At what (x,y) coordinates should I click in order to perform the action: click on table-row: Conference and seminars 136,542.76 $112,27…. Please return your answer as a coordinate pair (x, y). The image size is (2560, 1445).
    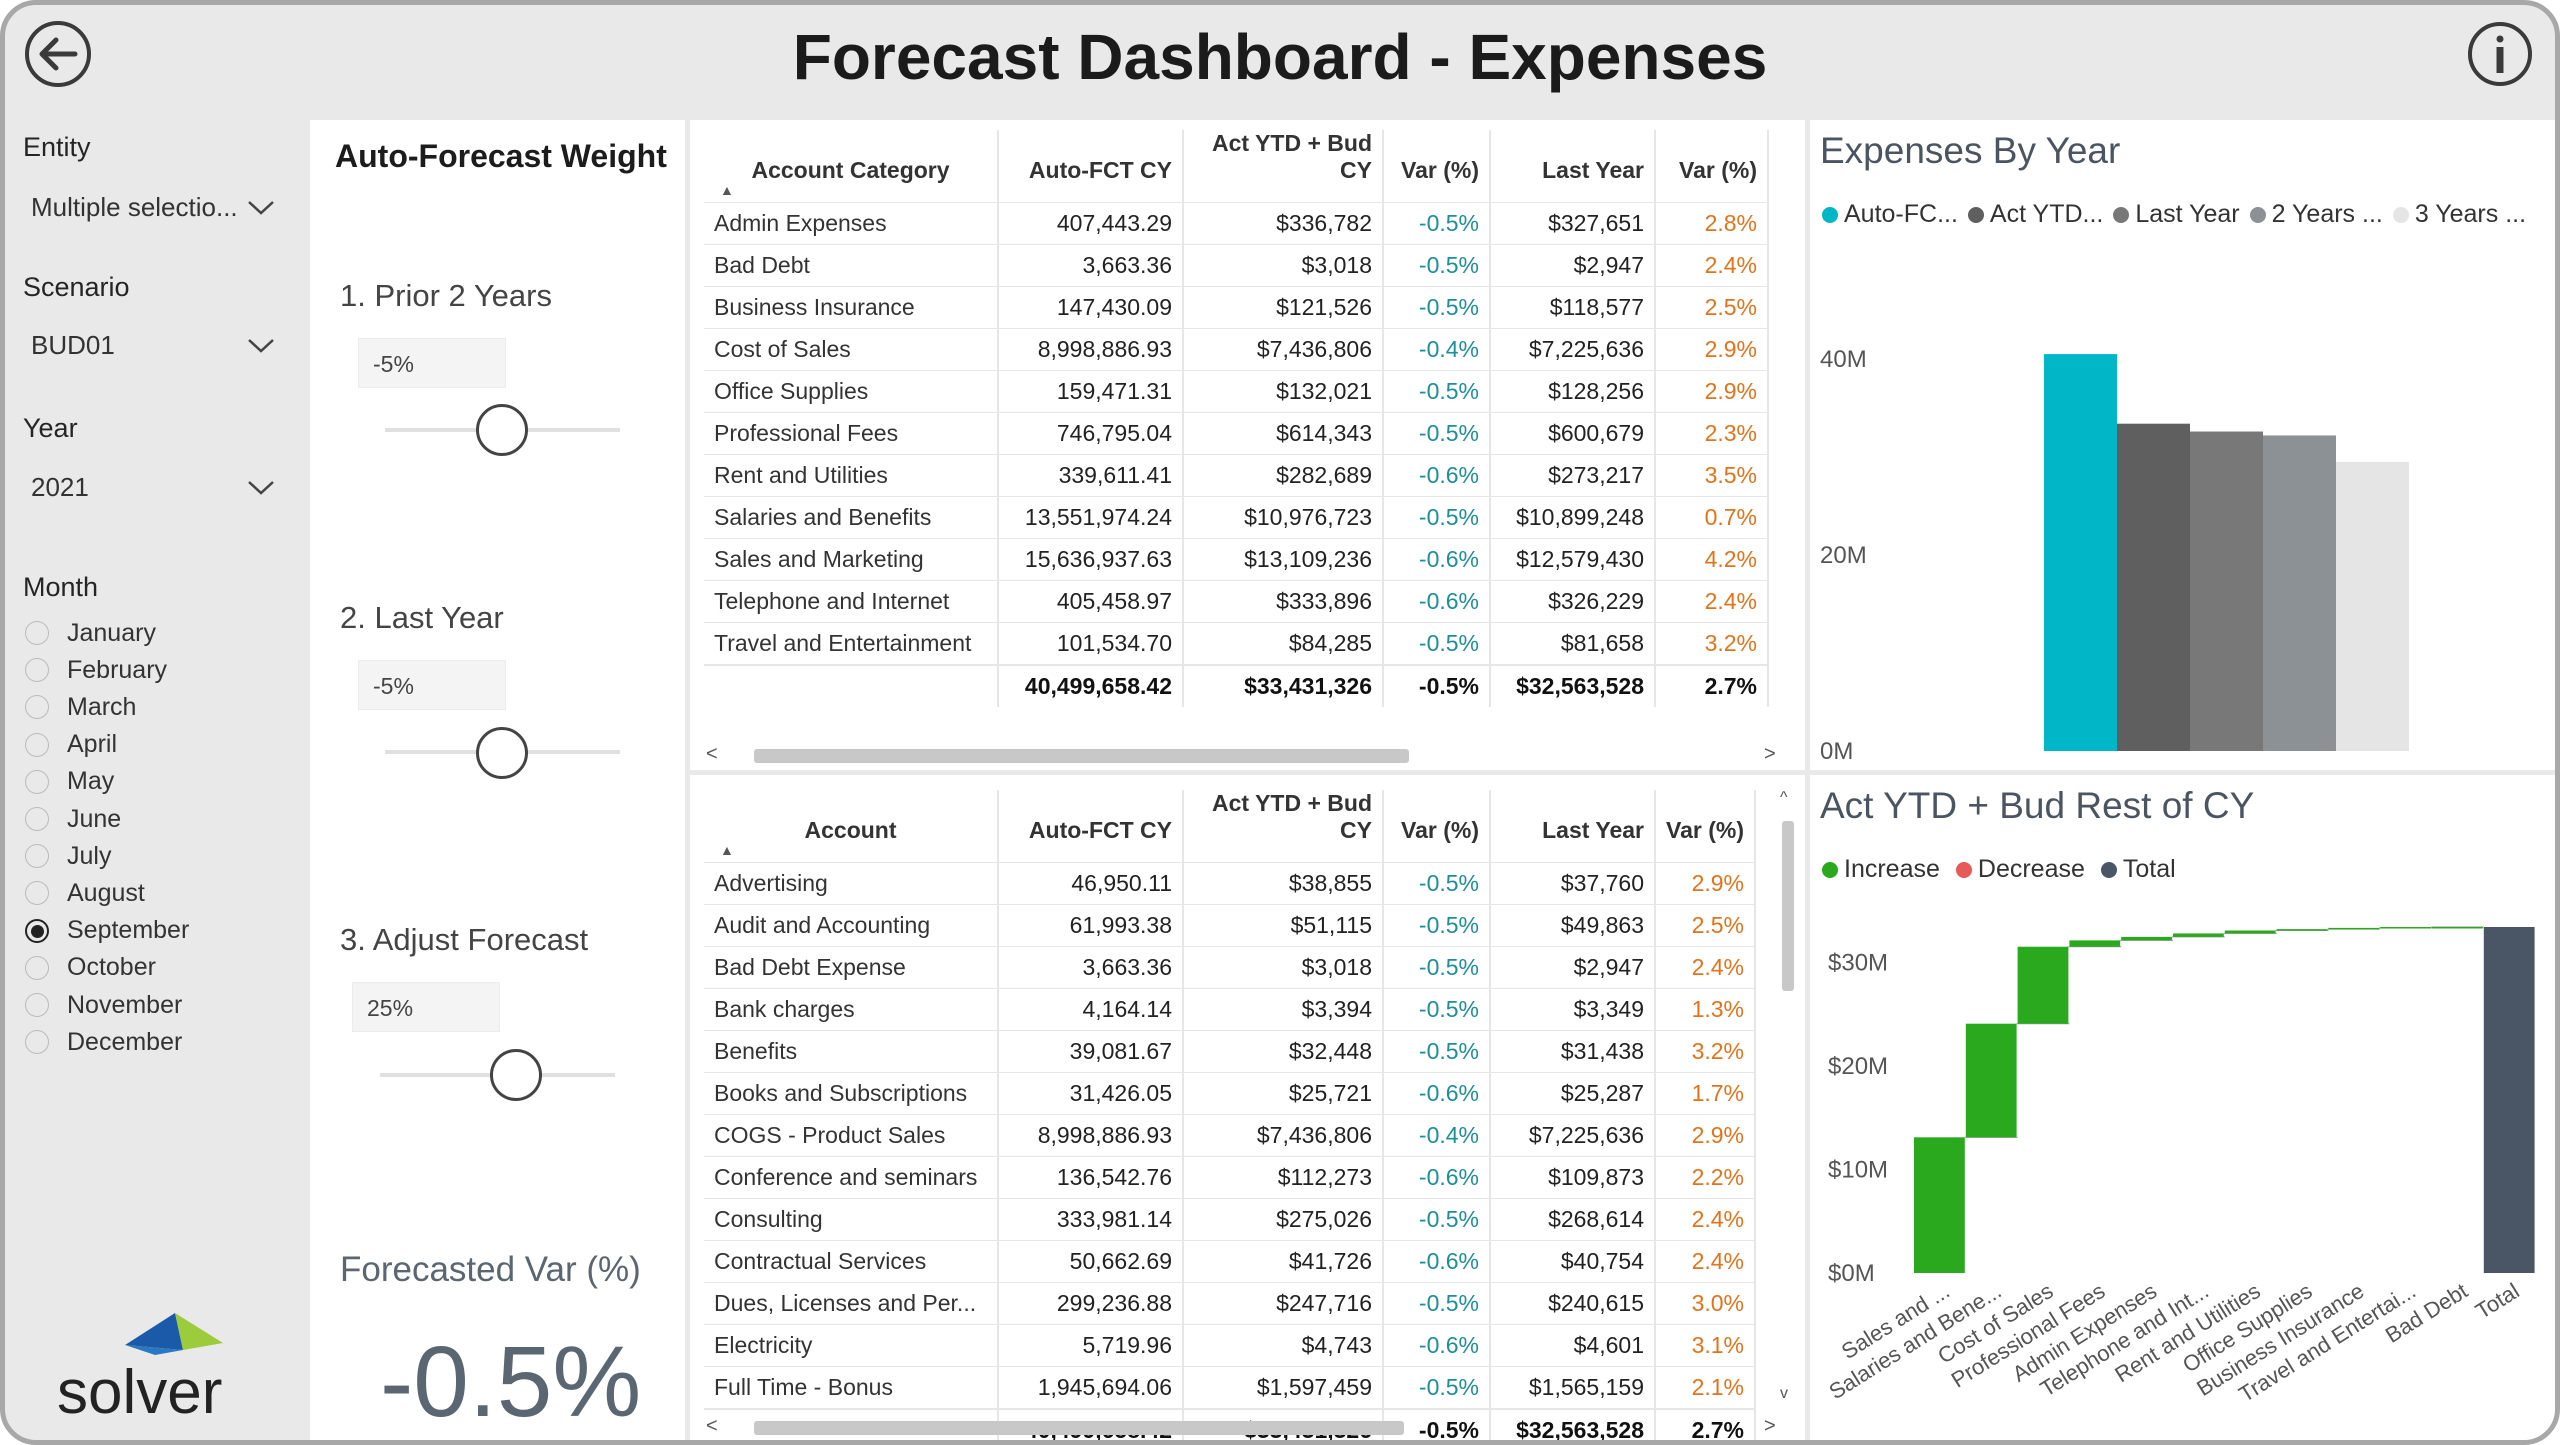
    Looking at the image, I should click on (1230, 1177).